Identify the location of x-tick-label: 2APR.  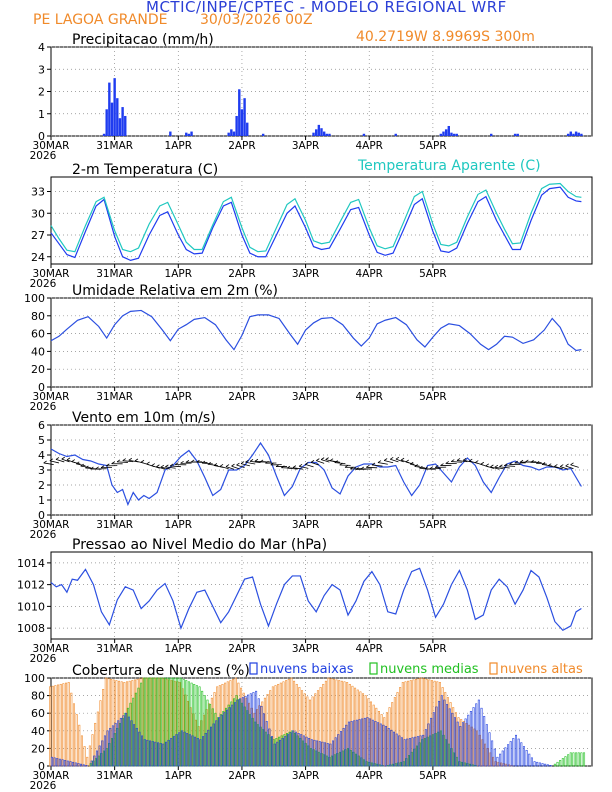
(242, 397).